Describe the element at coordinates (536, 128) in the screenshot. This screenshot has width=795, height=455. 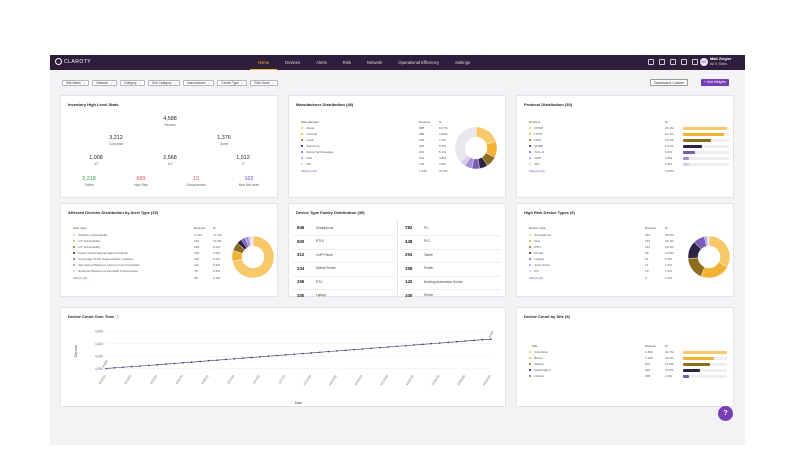
I see `protocol-row: DHCP` at that location.